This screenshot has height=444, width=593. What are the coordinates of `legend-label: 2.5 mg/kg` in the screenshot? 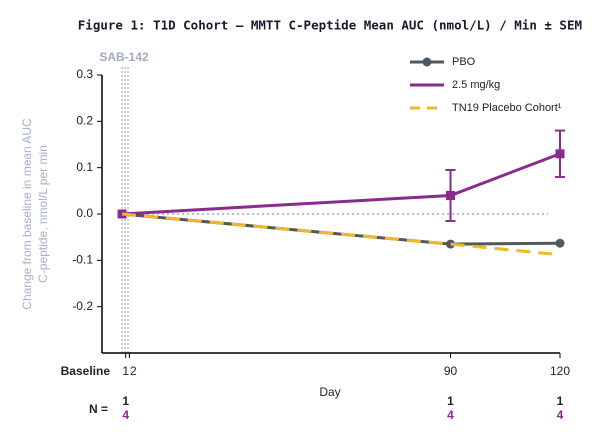 It's located at (476, 85).